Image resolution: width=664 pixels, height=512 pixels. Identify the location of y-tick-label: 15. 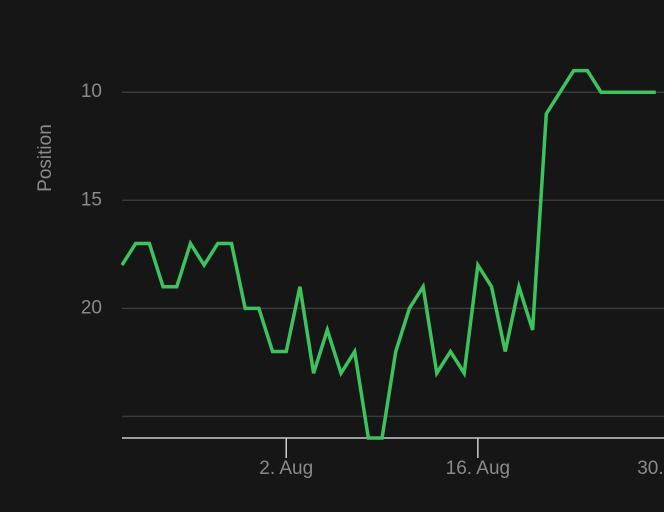
(91, 199).